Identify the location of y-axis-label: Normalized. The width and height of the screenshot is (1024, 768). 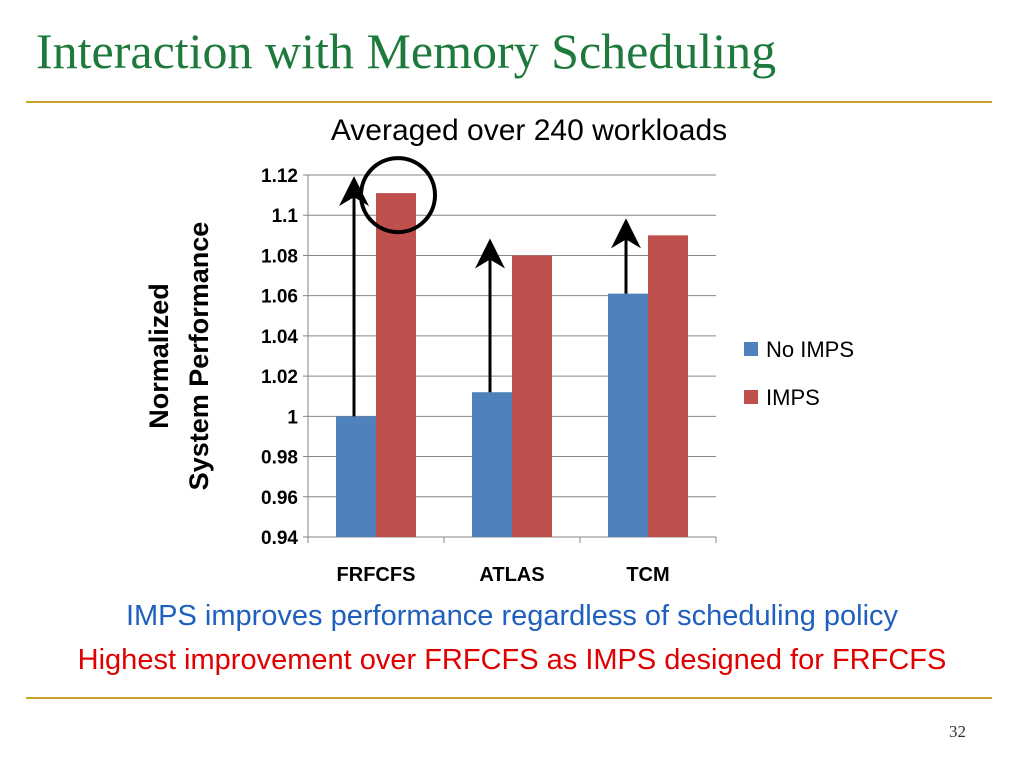
(159, 356).